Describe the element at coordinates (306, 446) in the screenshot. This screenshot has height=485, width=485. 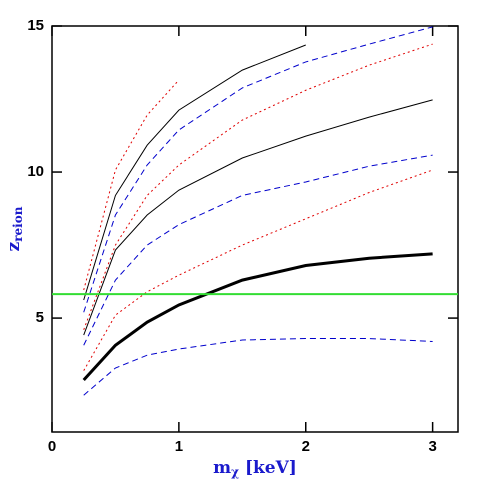
I see `x-tick-label: 2` at that location.